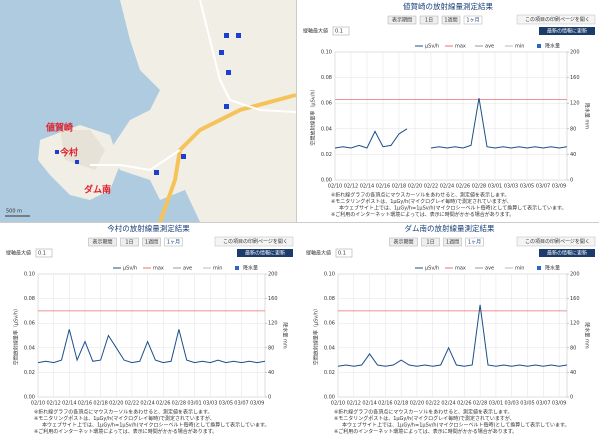  I want to click on note: ※ご利用のインターネット環境によっては、表示に時間がかかる場合があります。, so click(425, 431).